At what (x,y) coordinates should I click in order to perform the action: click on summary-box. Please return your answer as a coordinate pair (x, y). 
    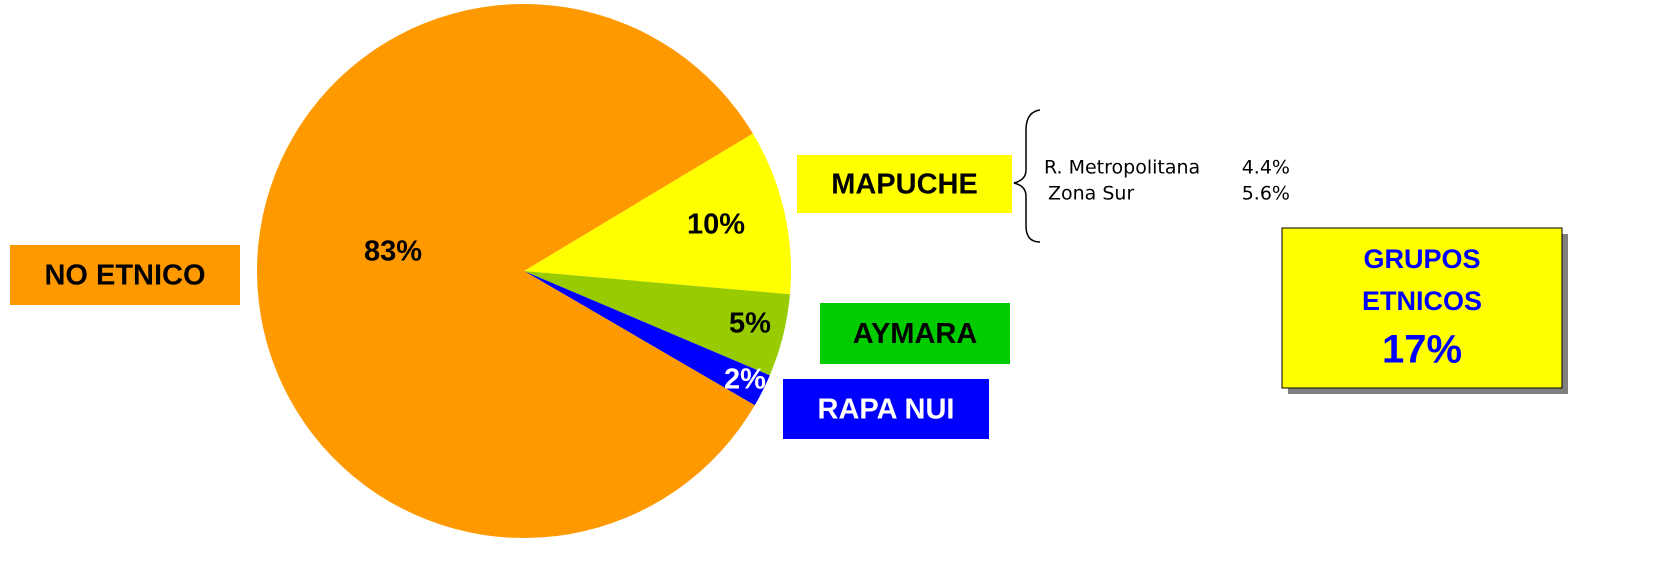
    Looking at the image, I should click on (1422, 308).